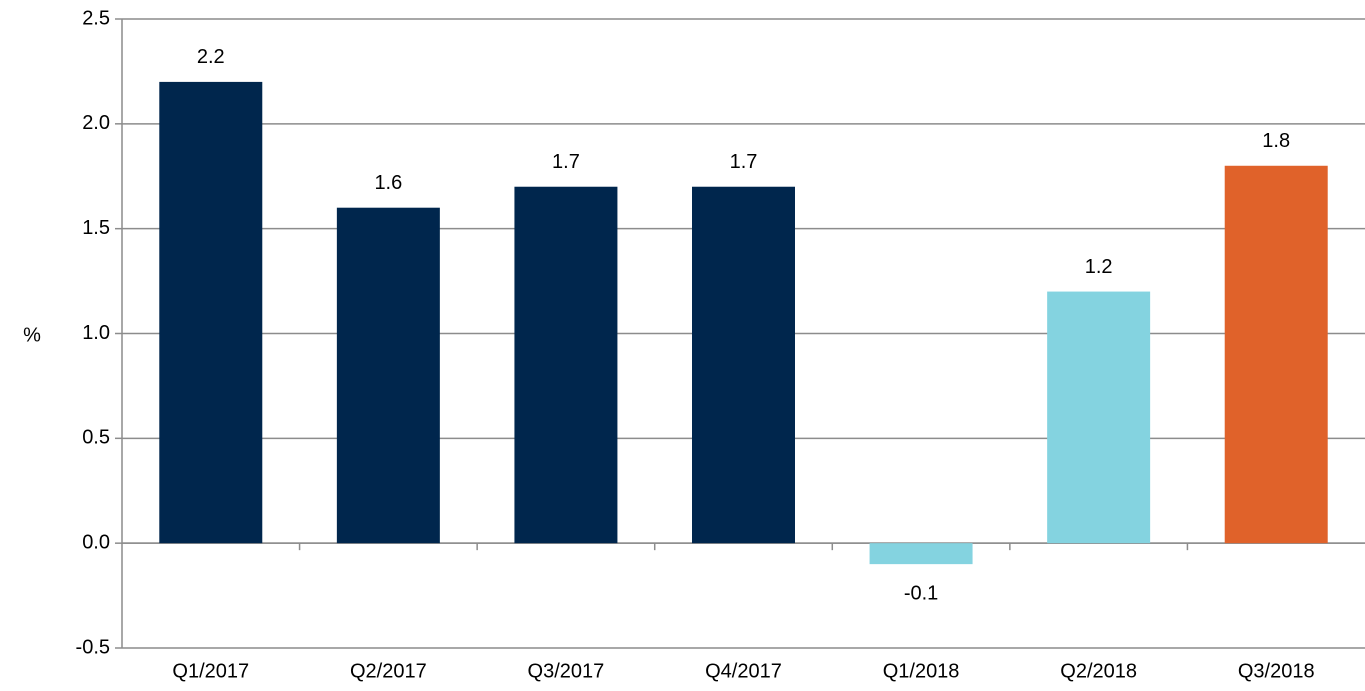  What do you see at coordinates (96, 333) in the screenshot?
I see `y-tick-label: 1.0` at bounding box center [96, 333].